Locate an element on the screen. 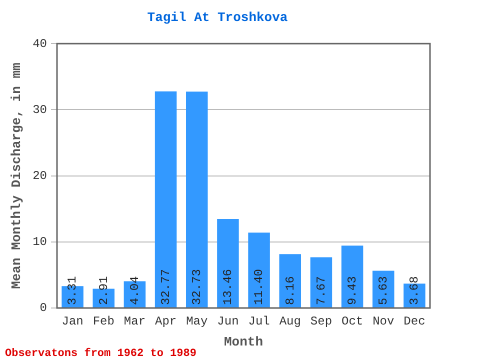 The width and height of the screenshot is (480, 360). x-tick-label: Apr is located at coordinates (165, 321).